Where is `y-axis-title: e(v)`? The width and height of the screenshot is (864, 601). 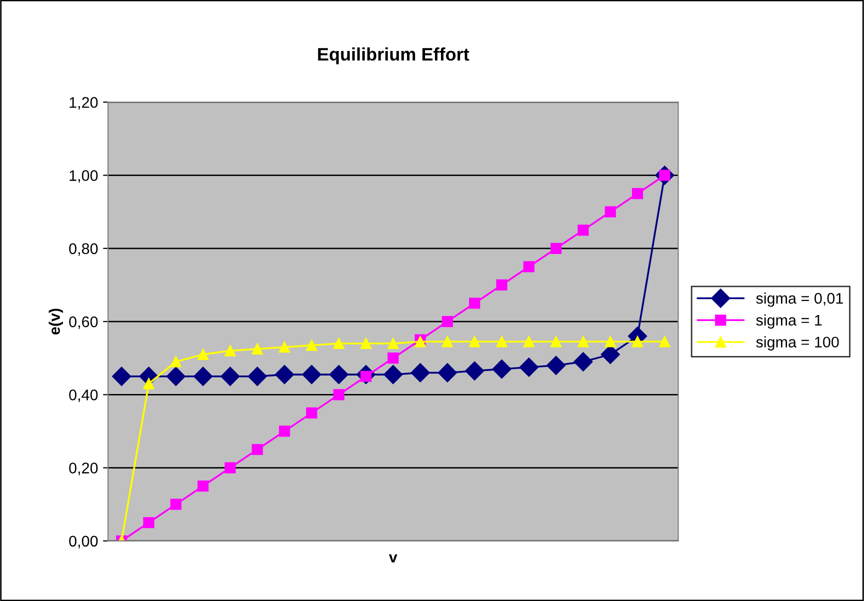 y-axis-title: e(v) is located at coordinates (55, 321).